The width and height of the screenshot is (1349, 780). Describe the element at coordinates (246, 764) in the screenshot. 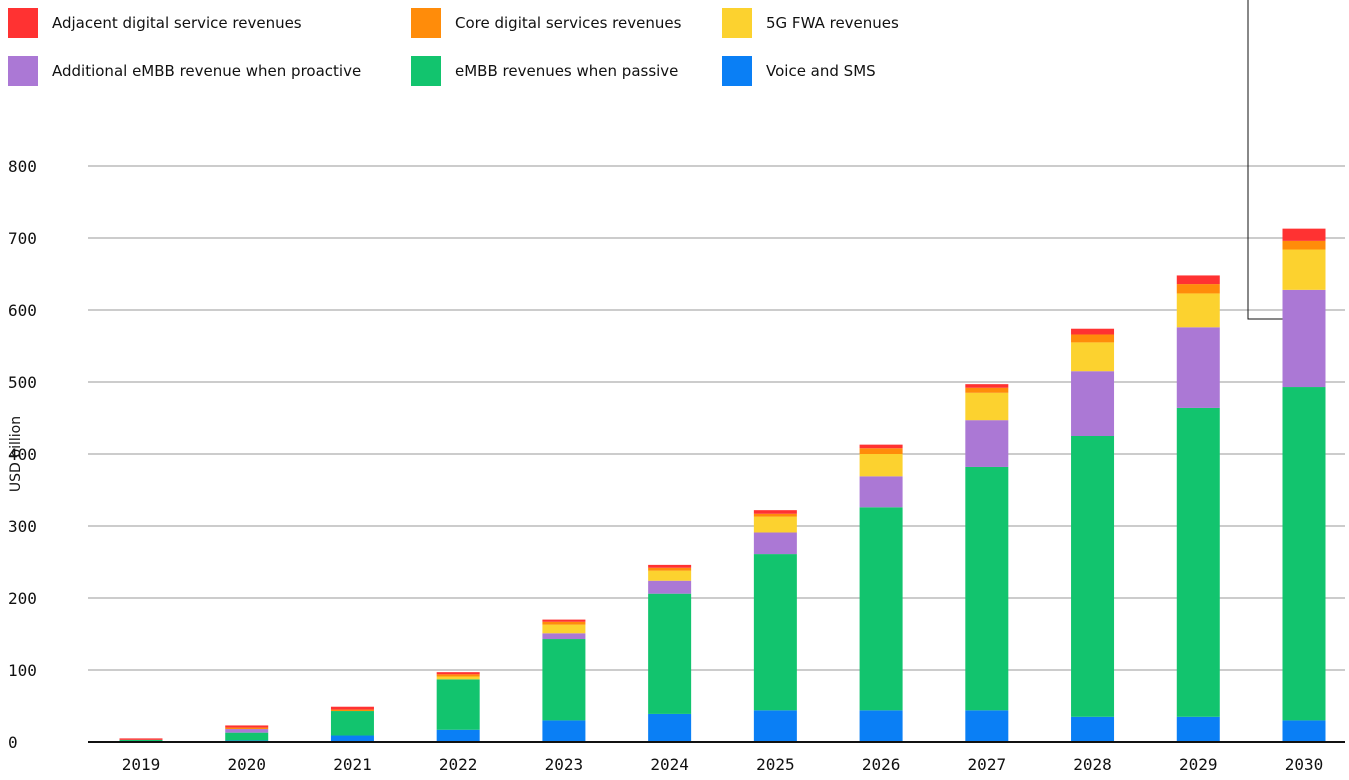

I see `x-tick-label: 2020` at that location.